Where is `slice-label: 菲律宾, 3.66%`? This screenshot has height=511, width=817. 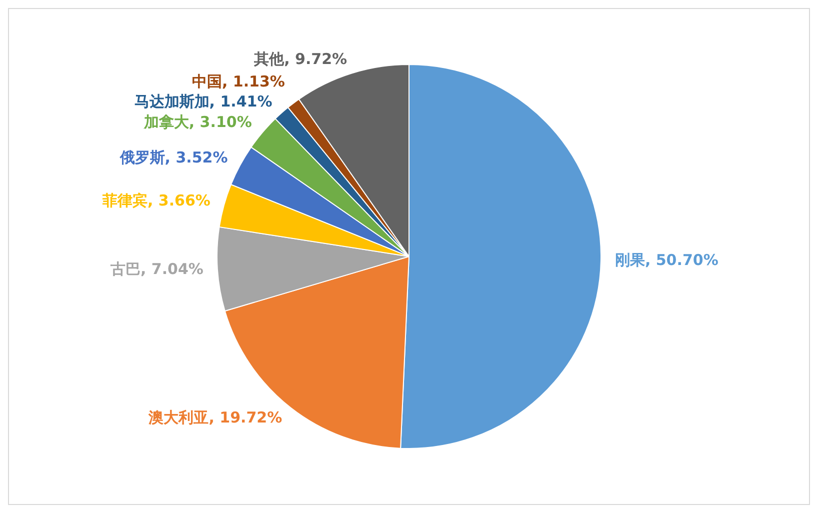 slice-label: 菲律宾, 3.66% is located at coordinates (155, 201).